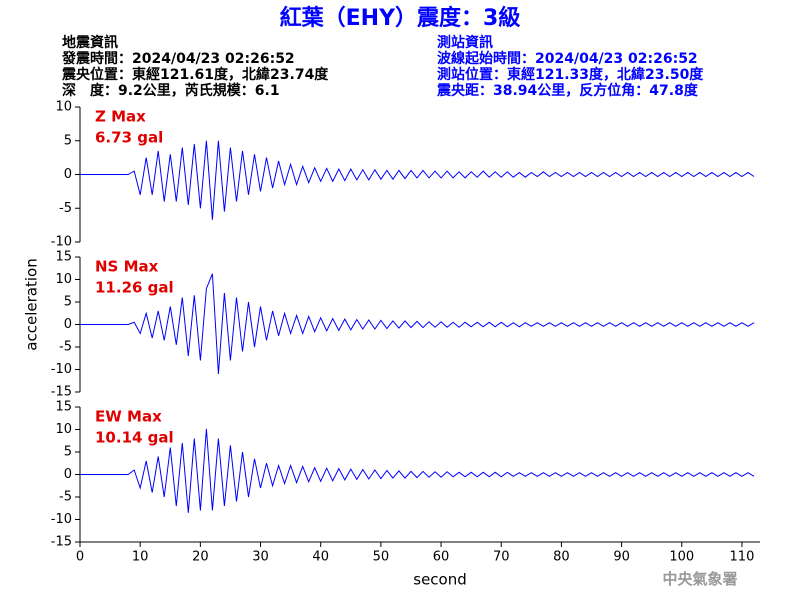  Describe the element at coordinates (134, 438) in the screenshot. I see `max-annotation: 10.14 gal` at that location.